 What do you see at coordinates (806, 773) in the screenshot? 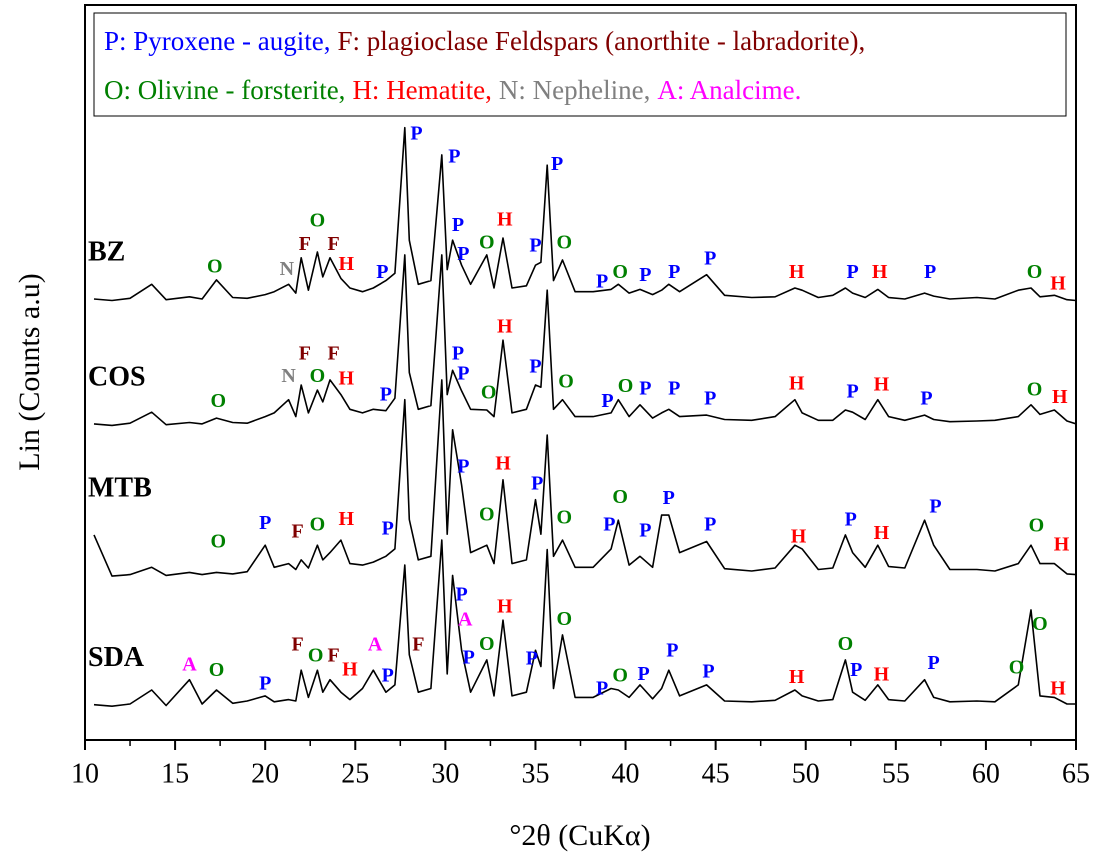
I see `x-tick-label: 50` at bounding box center [806, 773].